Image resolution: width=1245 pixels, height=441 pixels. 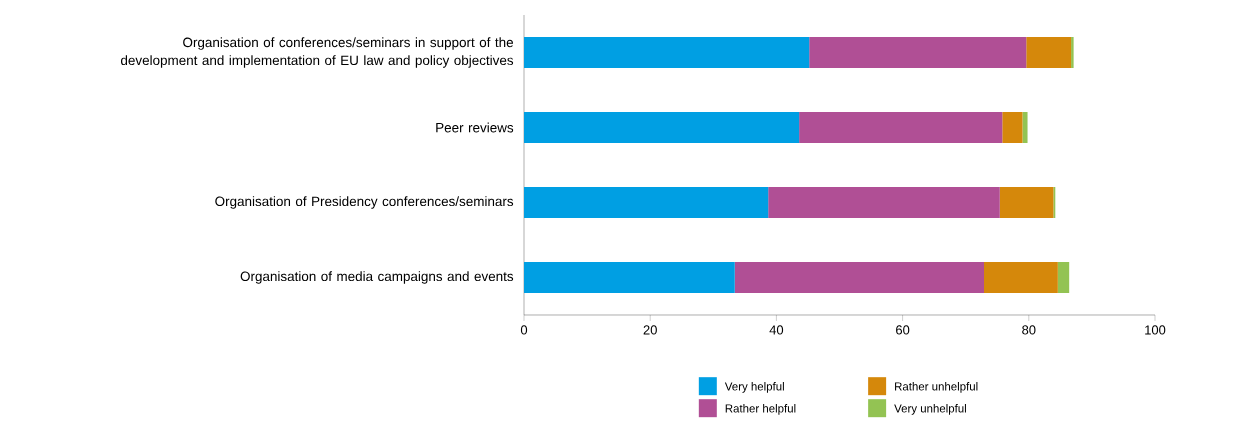 What do you see at coordinates (377, 277) in the screenshot?
I see `y-tick-label: Organisation of media campaigns and events` at bounding box center [377, 277].